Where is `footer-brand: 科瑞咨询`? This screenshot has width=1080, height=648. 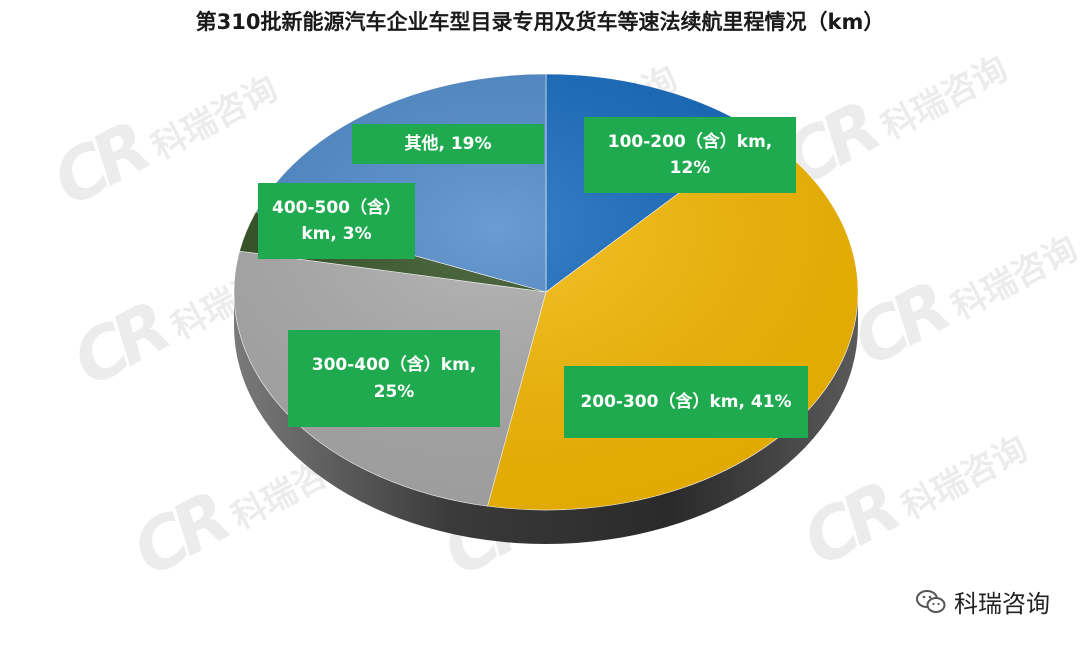 footer-brand: 科瑞咨询 is located at coordinates (983, 601).